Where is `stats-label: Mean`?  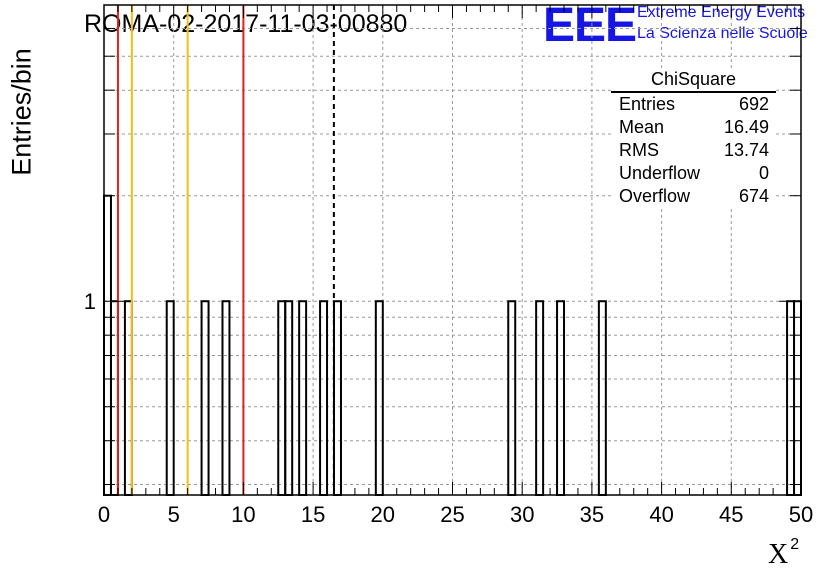 stats-label: Mean is located at coordinates (642, 127).